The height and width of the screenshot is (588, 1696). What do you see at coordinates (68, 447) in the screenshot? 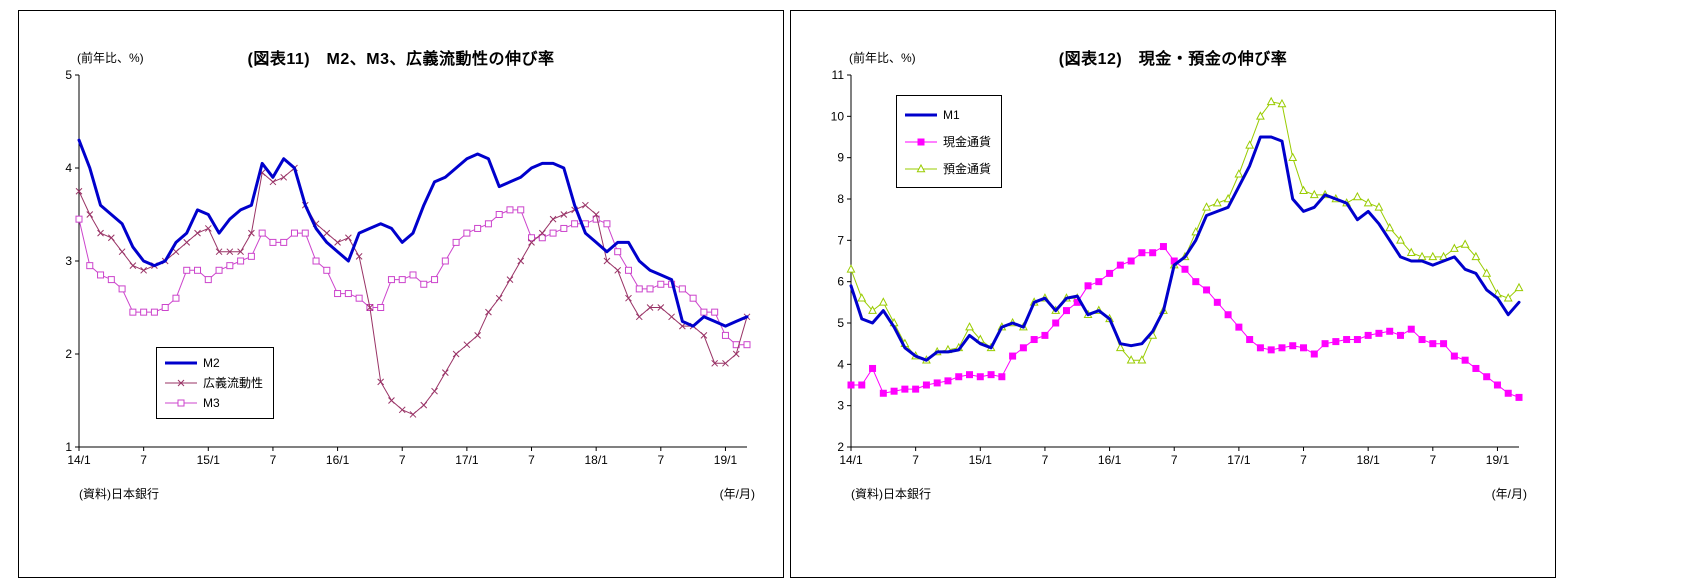
I see `y-tick-label: 1` at bounding box center [68, 447].